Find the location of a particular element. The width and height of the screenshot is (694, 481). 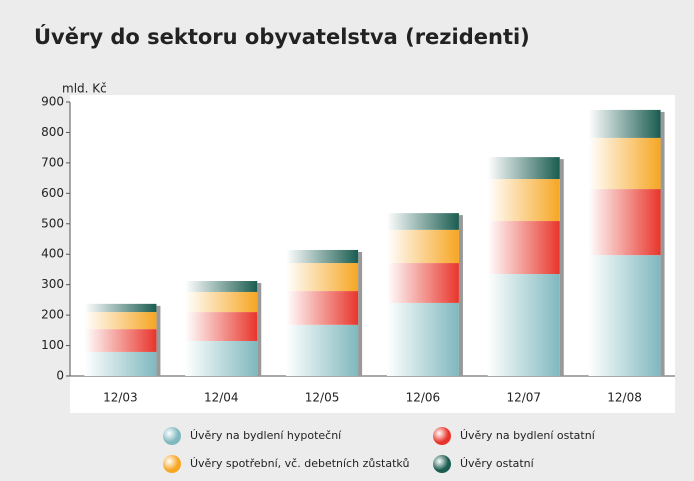

y-tick-label: 500 is located at coordinates (52, 223).